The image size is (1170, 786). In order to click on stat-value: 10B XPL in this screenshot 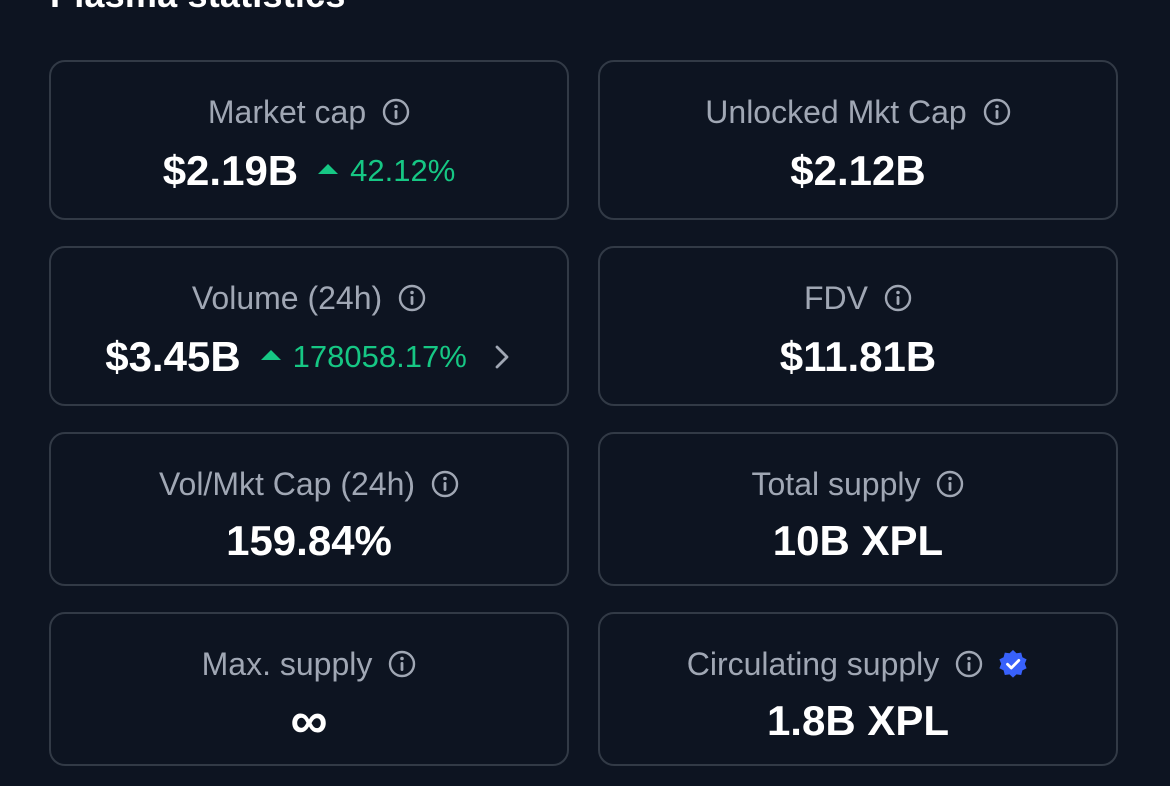, I will do `click(858, 540)`.